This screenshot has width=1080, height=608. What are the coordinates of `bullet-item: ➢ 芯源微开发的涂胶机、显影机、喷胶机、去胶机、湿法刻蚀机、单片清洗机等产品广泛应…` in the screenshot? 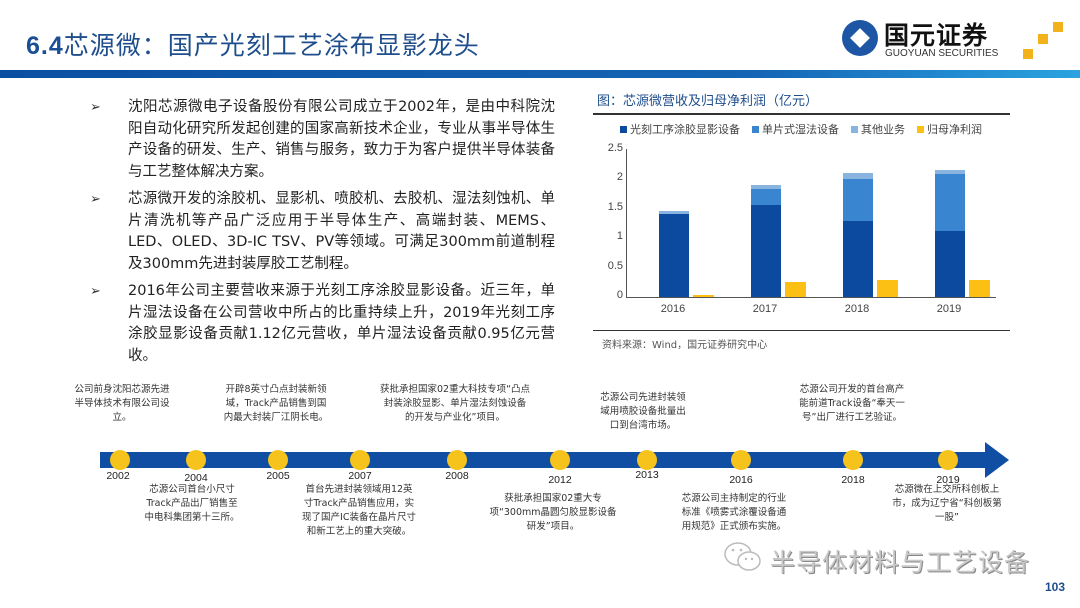 It's located at (322, 232).